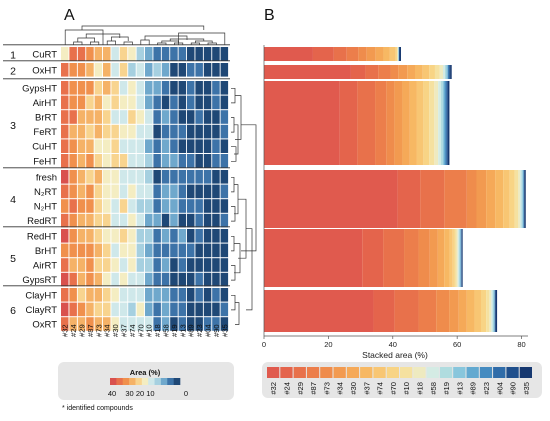  I want to click on group-number: 5, so click(13, 259).